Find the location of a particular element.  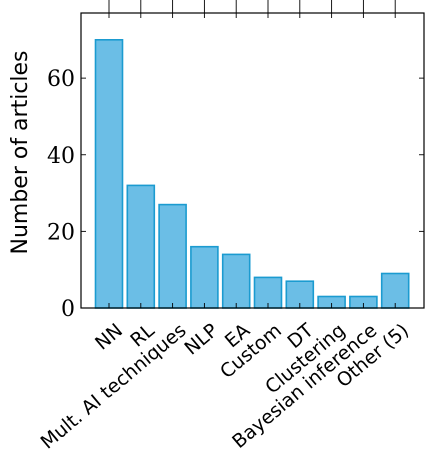

y-axis-title: Number of articles is located at coordinates (20, 152).